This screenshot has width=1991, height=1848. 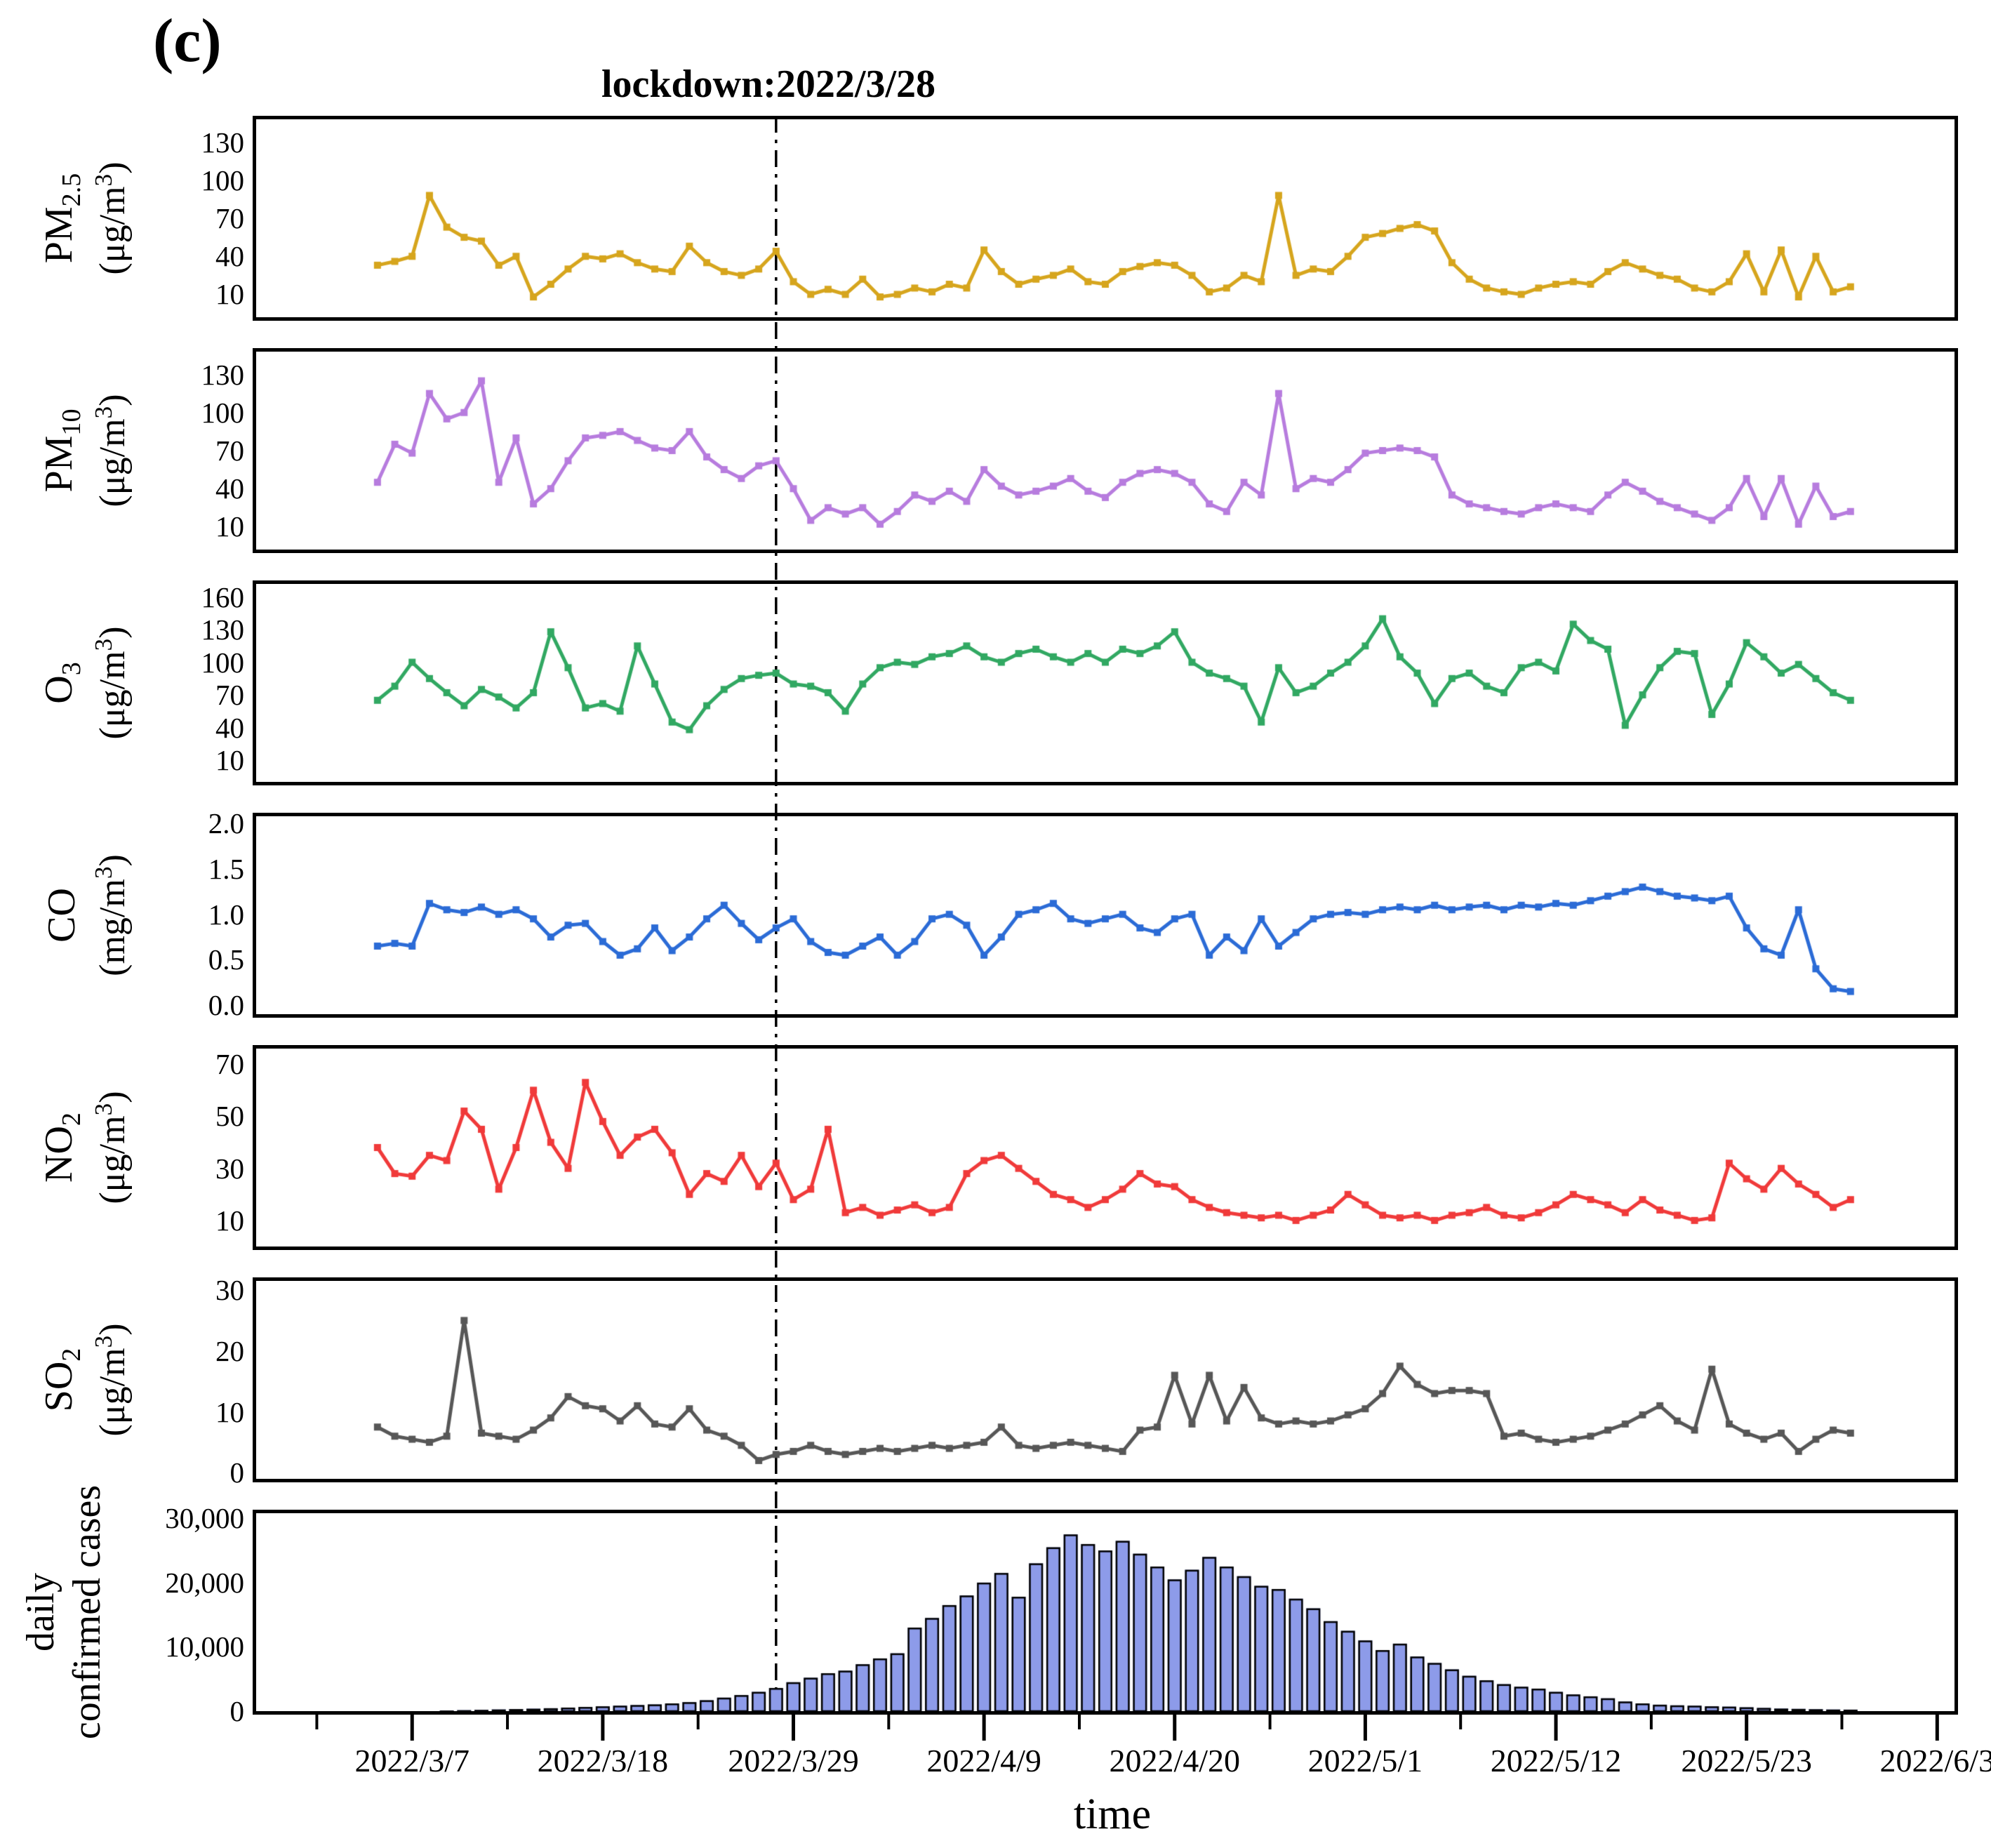 What do you see at coordinates (110, 450) in the screenshot?
I see `pm10-y-axis-unit: (μg/m3)` at bounding box center [110, 450].